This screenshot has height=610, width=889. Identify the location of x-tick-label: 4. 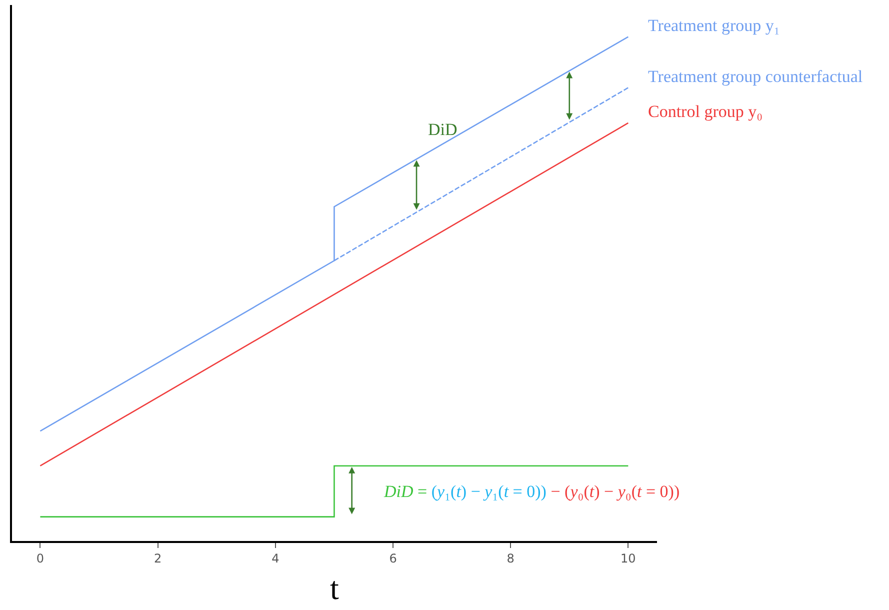
(276, 558).